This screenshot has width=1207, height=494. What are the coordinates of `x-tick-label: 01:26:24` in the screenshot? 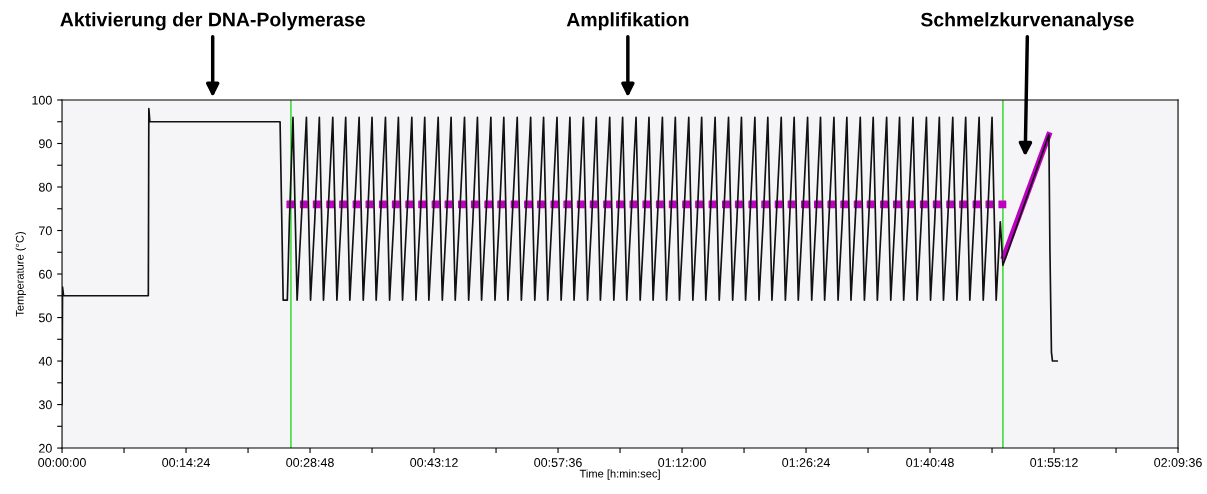 It's located at (806, 462).